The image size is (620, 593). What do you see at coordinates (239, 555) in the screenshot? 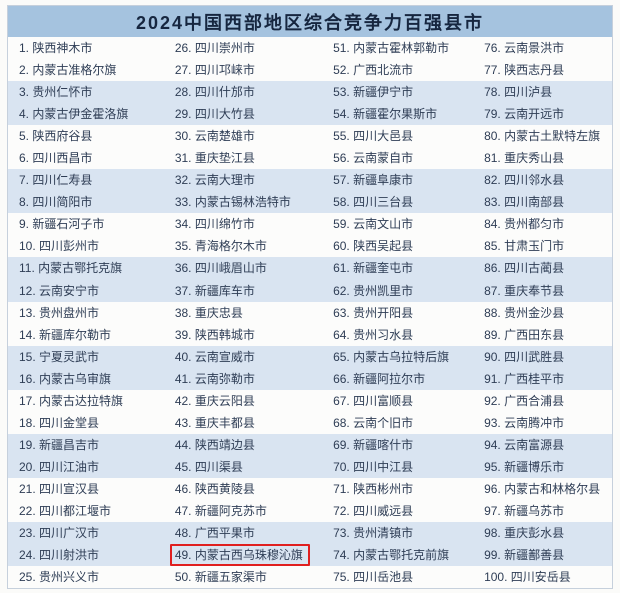
I see `highlighted-entry: 49. 内蒙古西乌珠穆沁旗` at bounding box center [239, 555].